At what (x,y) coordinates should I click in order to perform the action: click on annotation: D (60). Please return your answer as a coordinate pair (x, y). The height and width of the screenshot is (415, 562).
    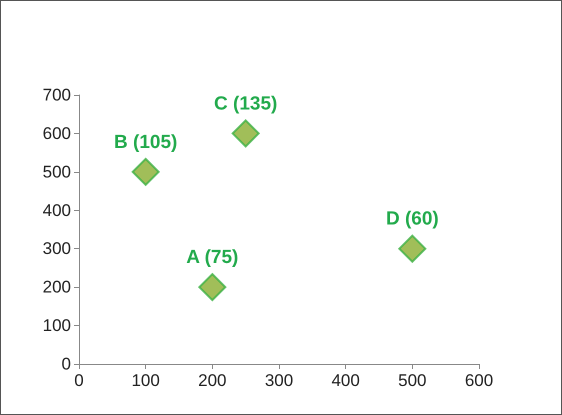
    Looking at the image, I should click on (412, 219).